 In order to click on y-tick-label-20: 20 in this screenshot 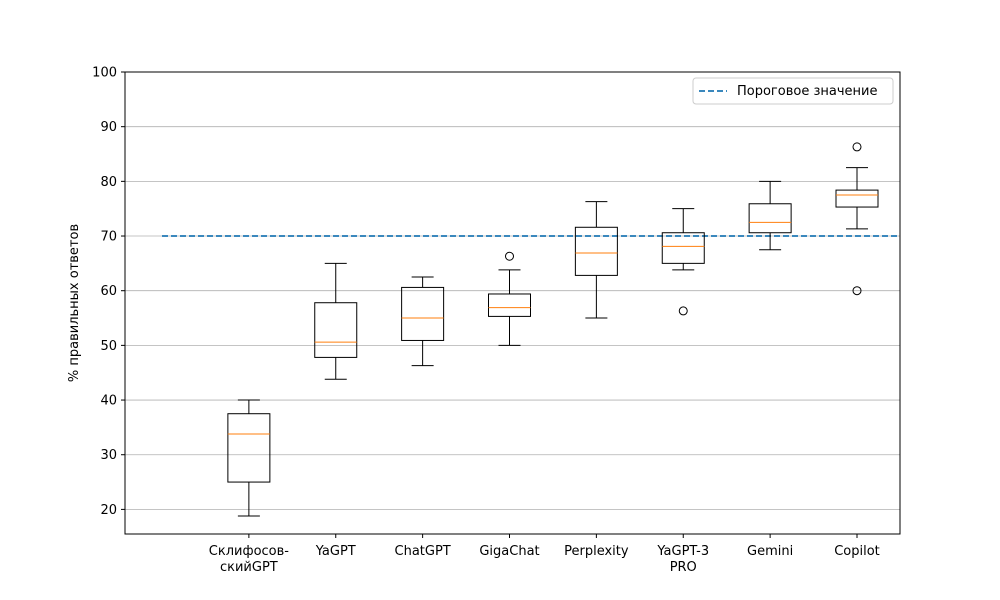, I will do `click(108, 510)`.